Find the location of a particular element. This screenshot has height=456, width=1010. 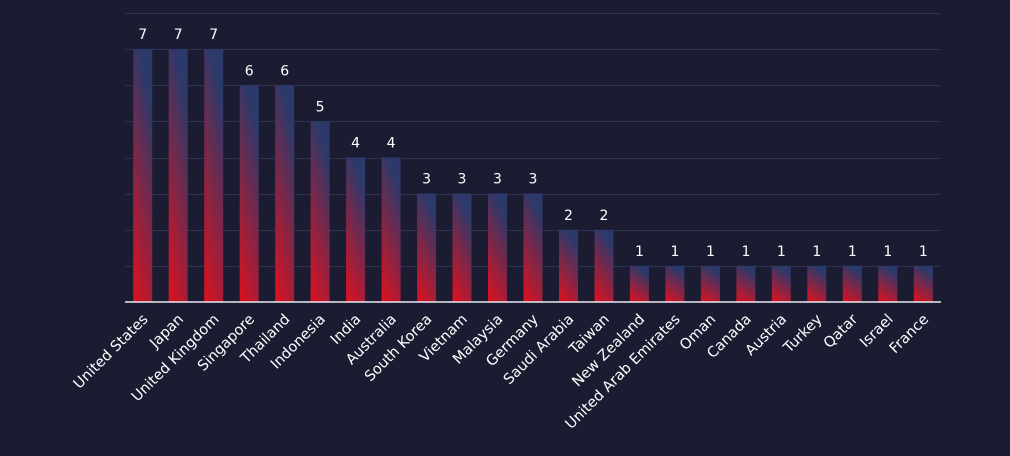

data-label: 5 is located at coordinates (320, 107).